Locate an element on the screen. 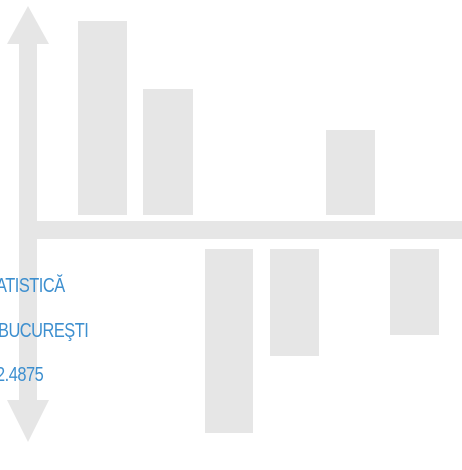 The image size is (462, 470). axis-arrow-bottom-head is located at coordinates (28, 421).